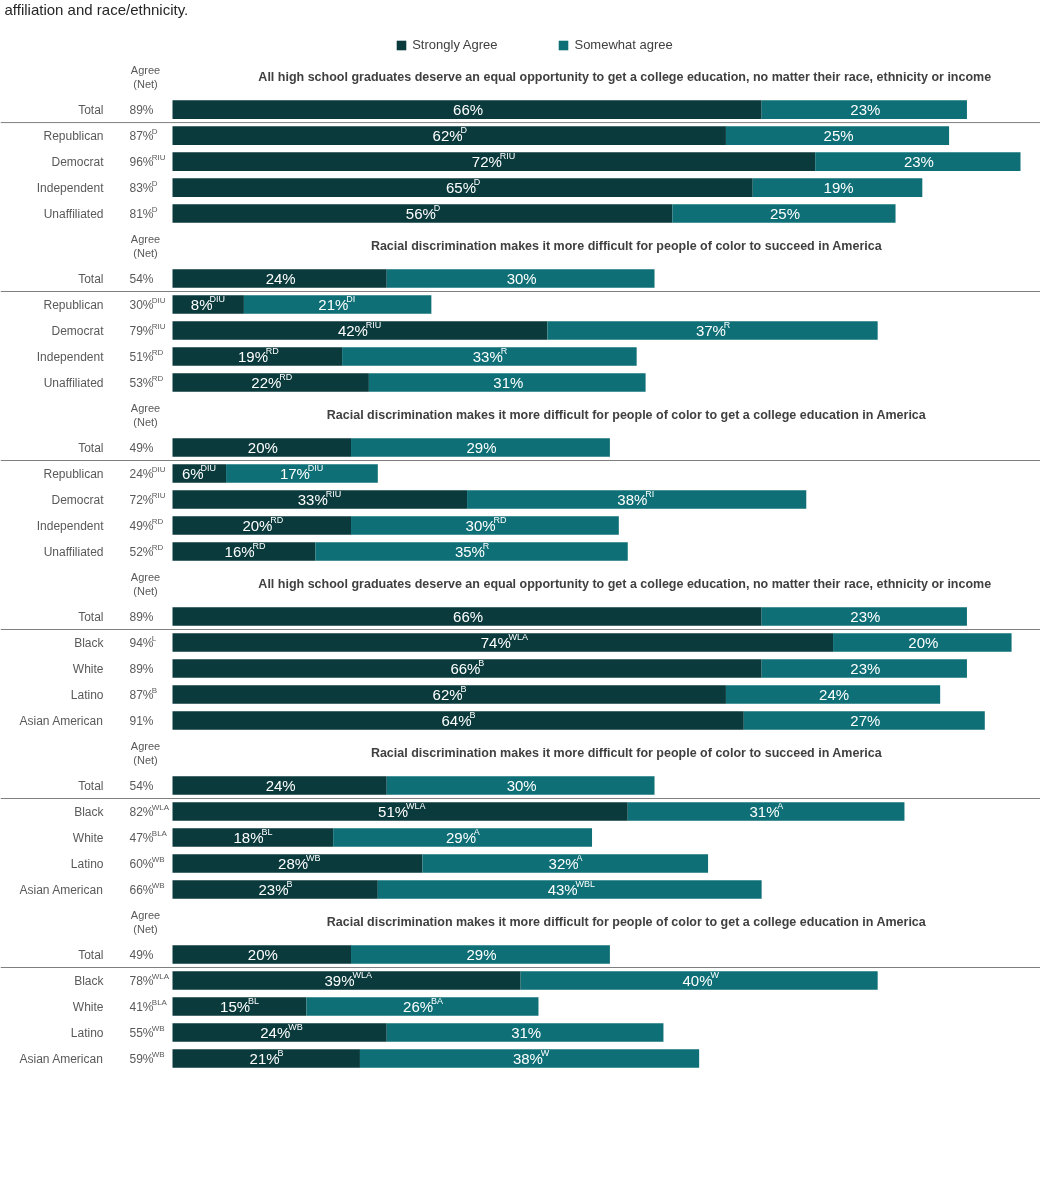 The image size is (1049, 1190). Describe the element at coordinates (508, 382) in the screenshot. I see `data-label: 31%` at that location.